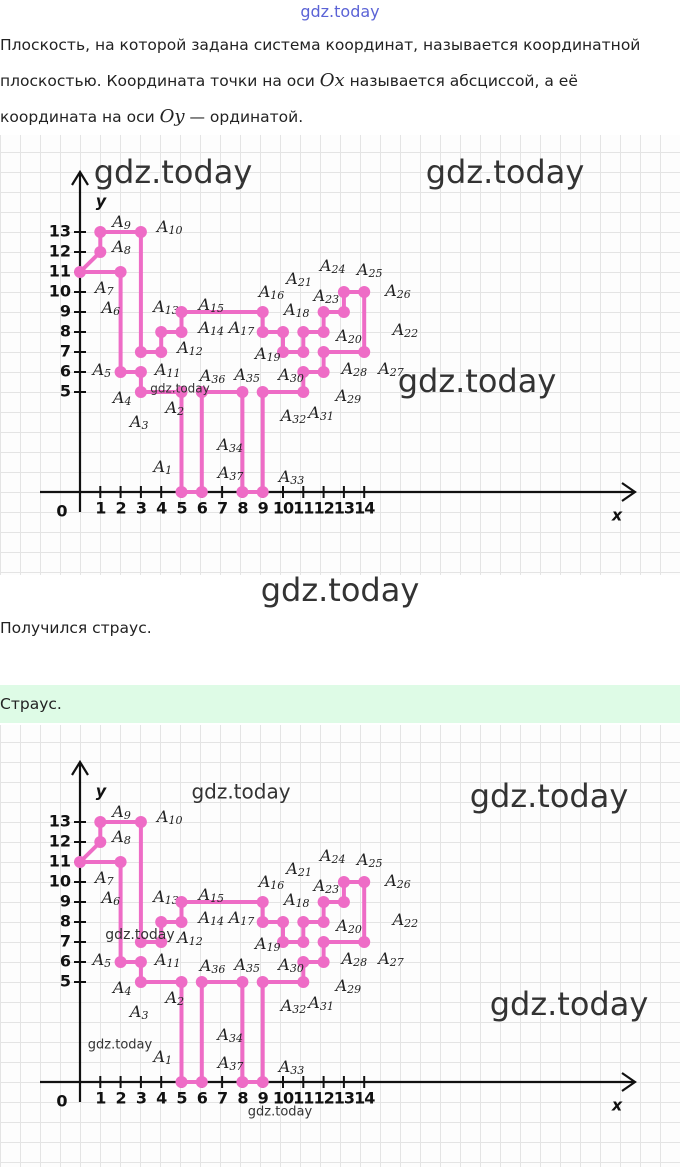 The image size is (680, 1167). What do you see at coordinates (396, 962) in the screenshot?
I see `point-index: 27` at bounding box center [396, 962].